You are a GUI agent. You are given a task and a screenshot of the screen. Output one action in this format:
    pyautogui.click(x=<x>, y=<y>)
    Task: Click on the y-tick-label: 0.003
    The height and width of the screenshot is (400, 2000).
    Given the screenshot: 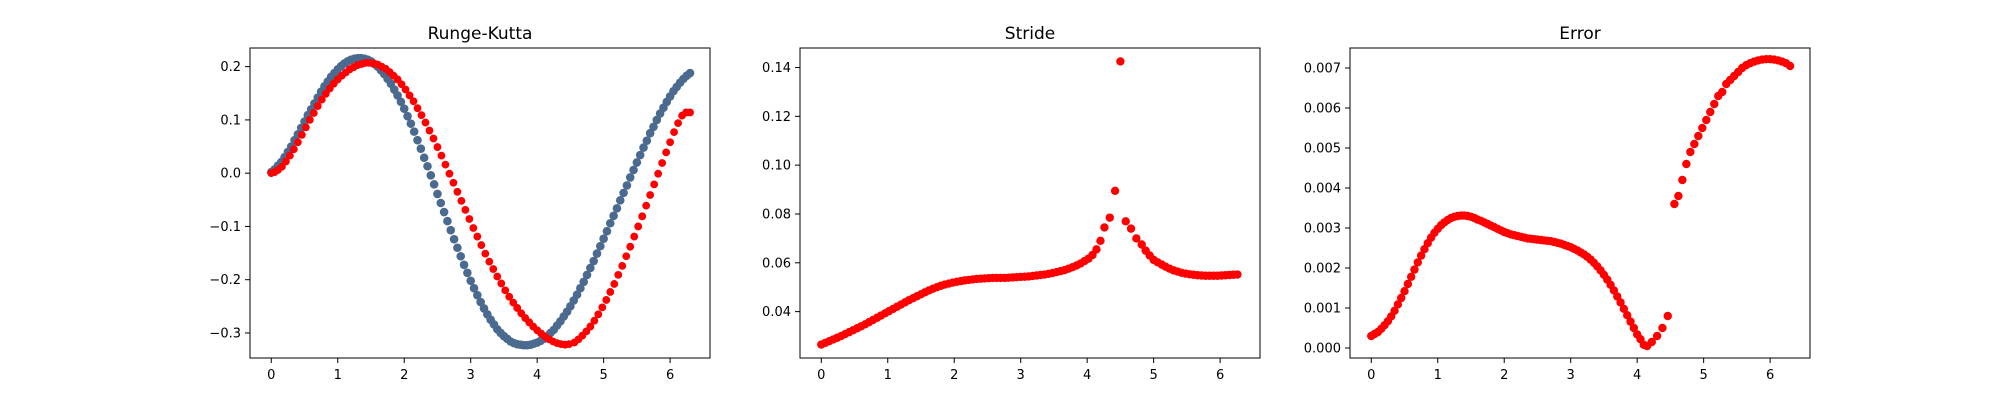 What is the action you would take?
    pyautogui.click(x=1322, y=229)
    